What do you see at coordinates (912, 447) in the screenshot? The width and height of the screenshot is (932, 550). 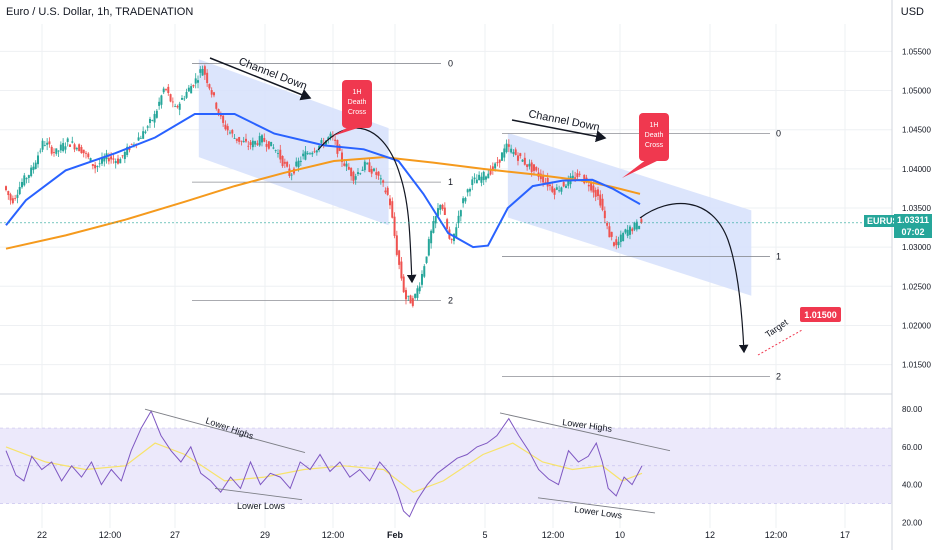 I see `rsi-tick-label: 60.00` at bounding box center [912, 447].